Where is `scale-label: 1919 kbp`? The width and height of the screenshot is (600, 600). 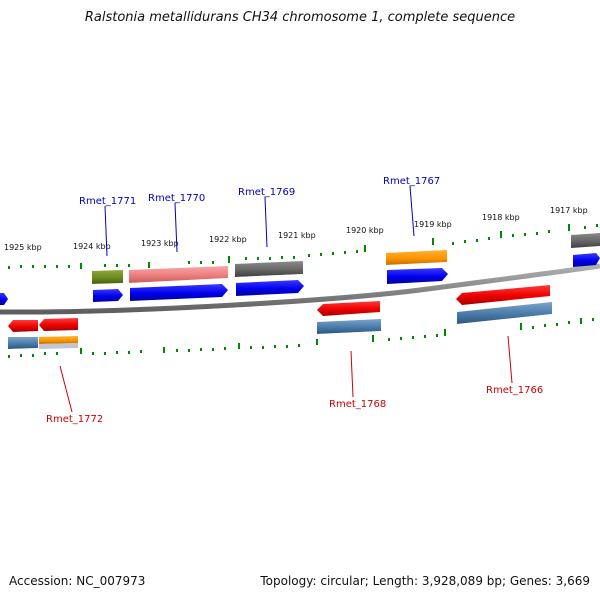
scale-label: 1919 kbp is located at coordinates (433, 224).